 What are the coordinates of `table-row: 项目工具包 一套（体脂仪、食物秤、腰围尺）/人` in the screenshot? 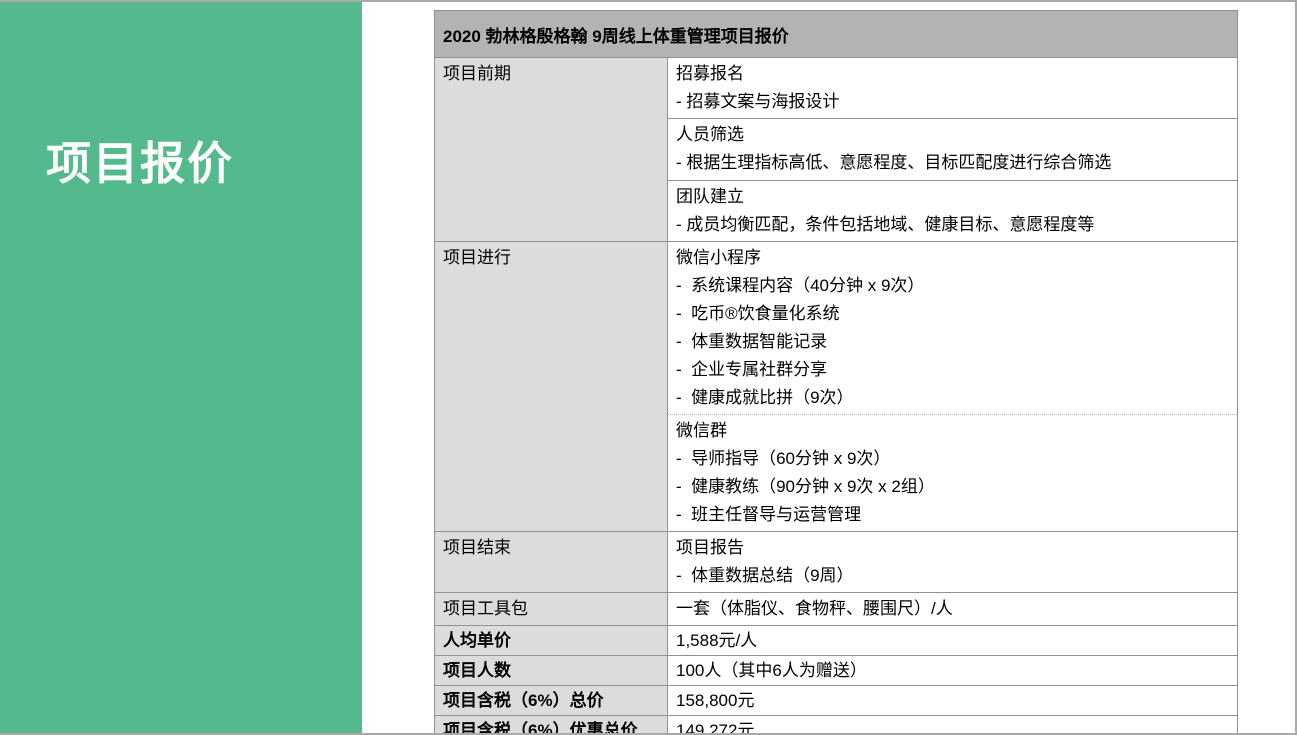 It's located at (836, 609).